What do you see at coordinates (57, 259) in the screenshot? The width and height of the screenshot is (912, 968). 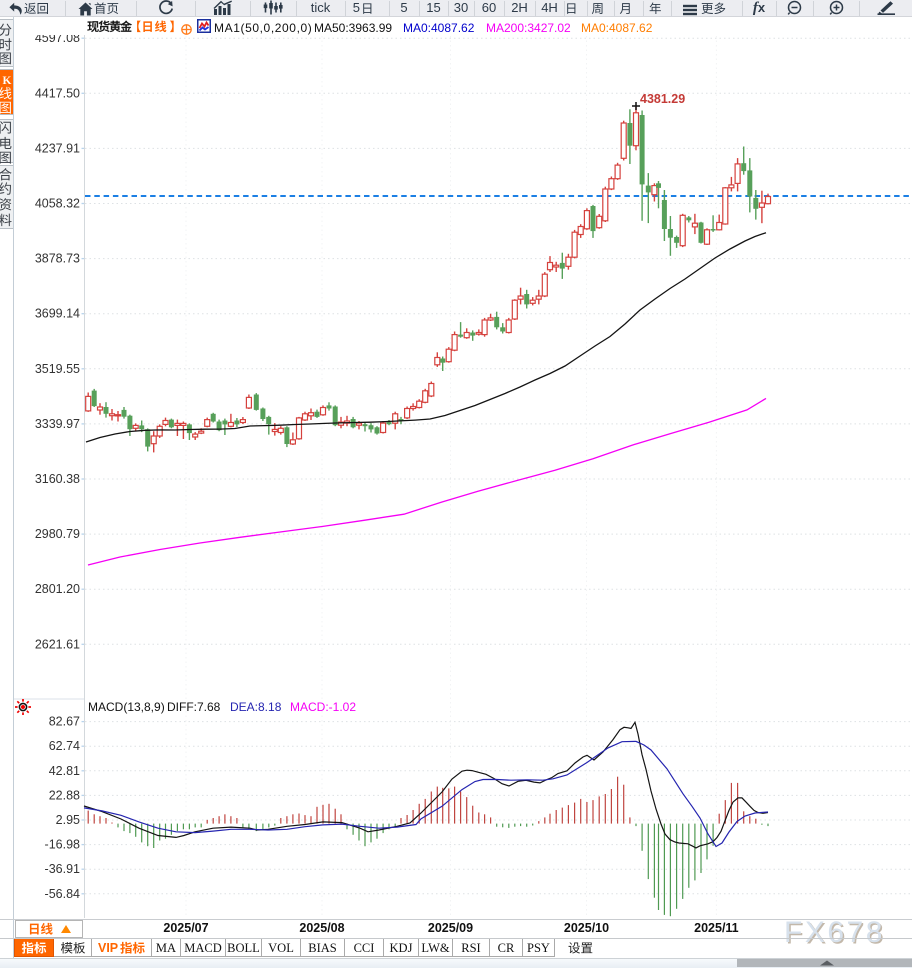 I see `svg-text: 3878.73` at bounding box center [57, 259].